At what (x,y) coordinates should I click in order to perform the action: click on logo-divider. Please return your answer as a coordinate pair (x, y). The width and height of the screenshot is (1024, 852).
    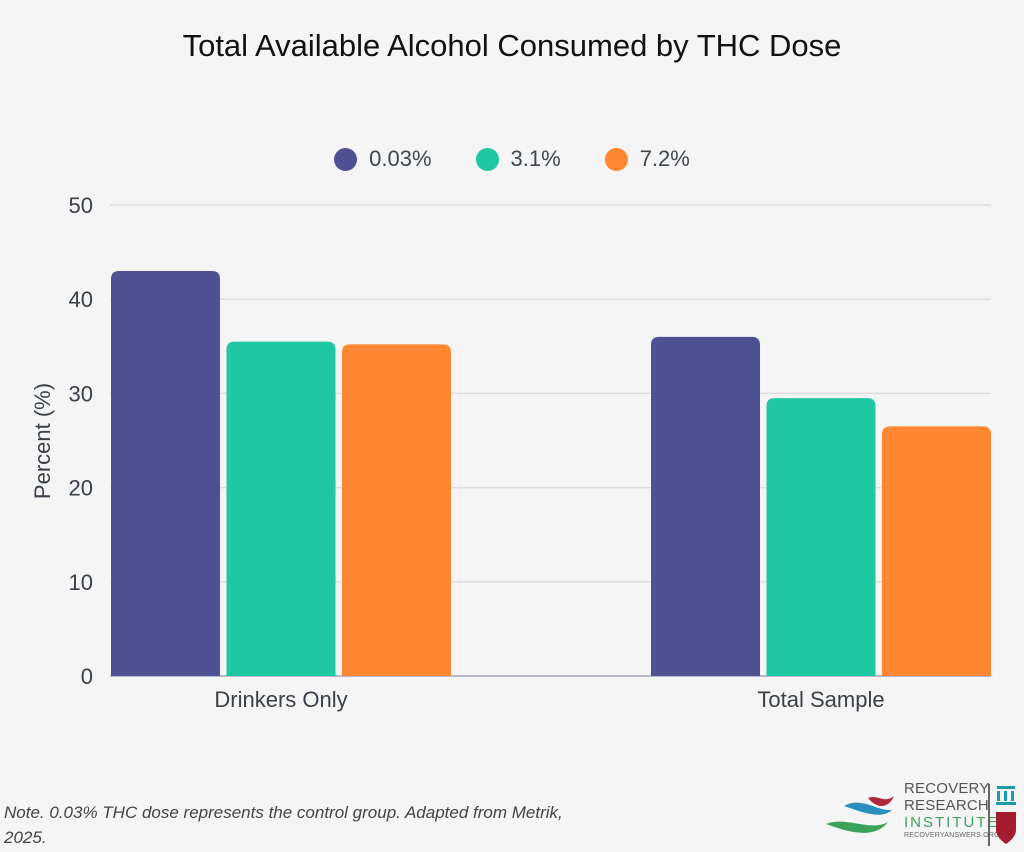
    Looking at the image, I should click on (989, 815).